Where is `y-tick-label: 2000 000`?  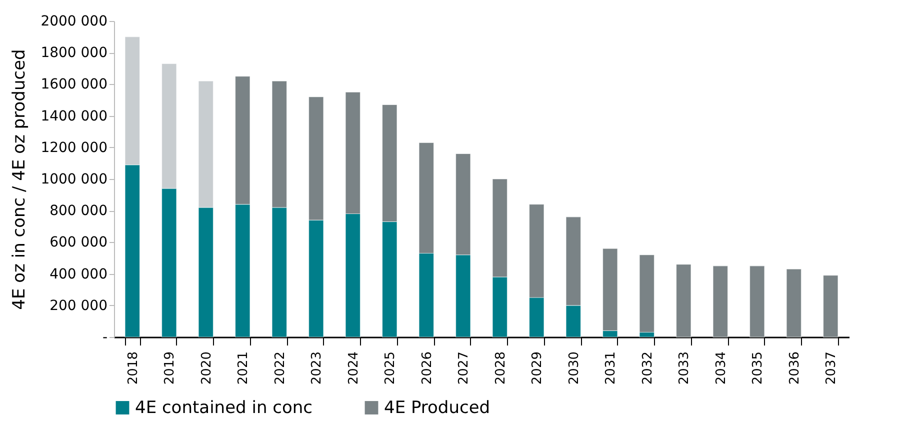 y-tick-label: 2000 000 is located at coordinates (74, 22).